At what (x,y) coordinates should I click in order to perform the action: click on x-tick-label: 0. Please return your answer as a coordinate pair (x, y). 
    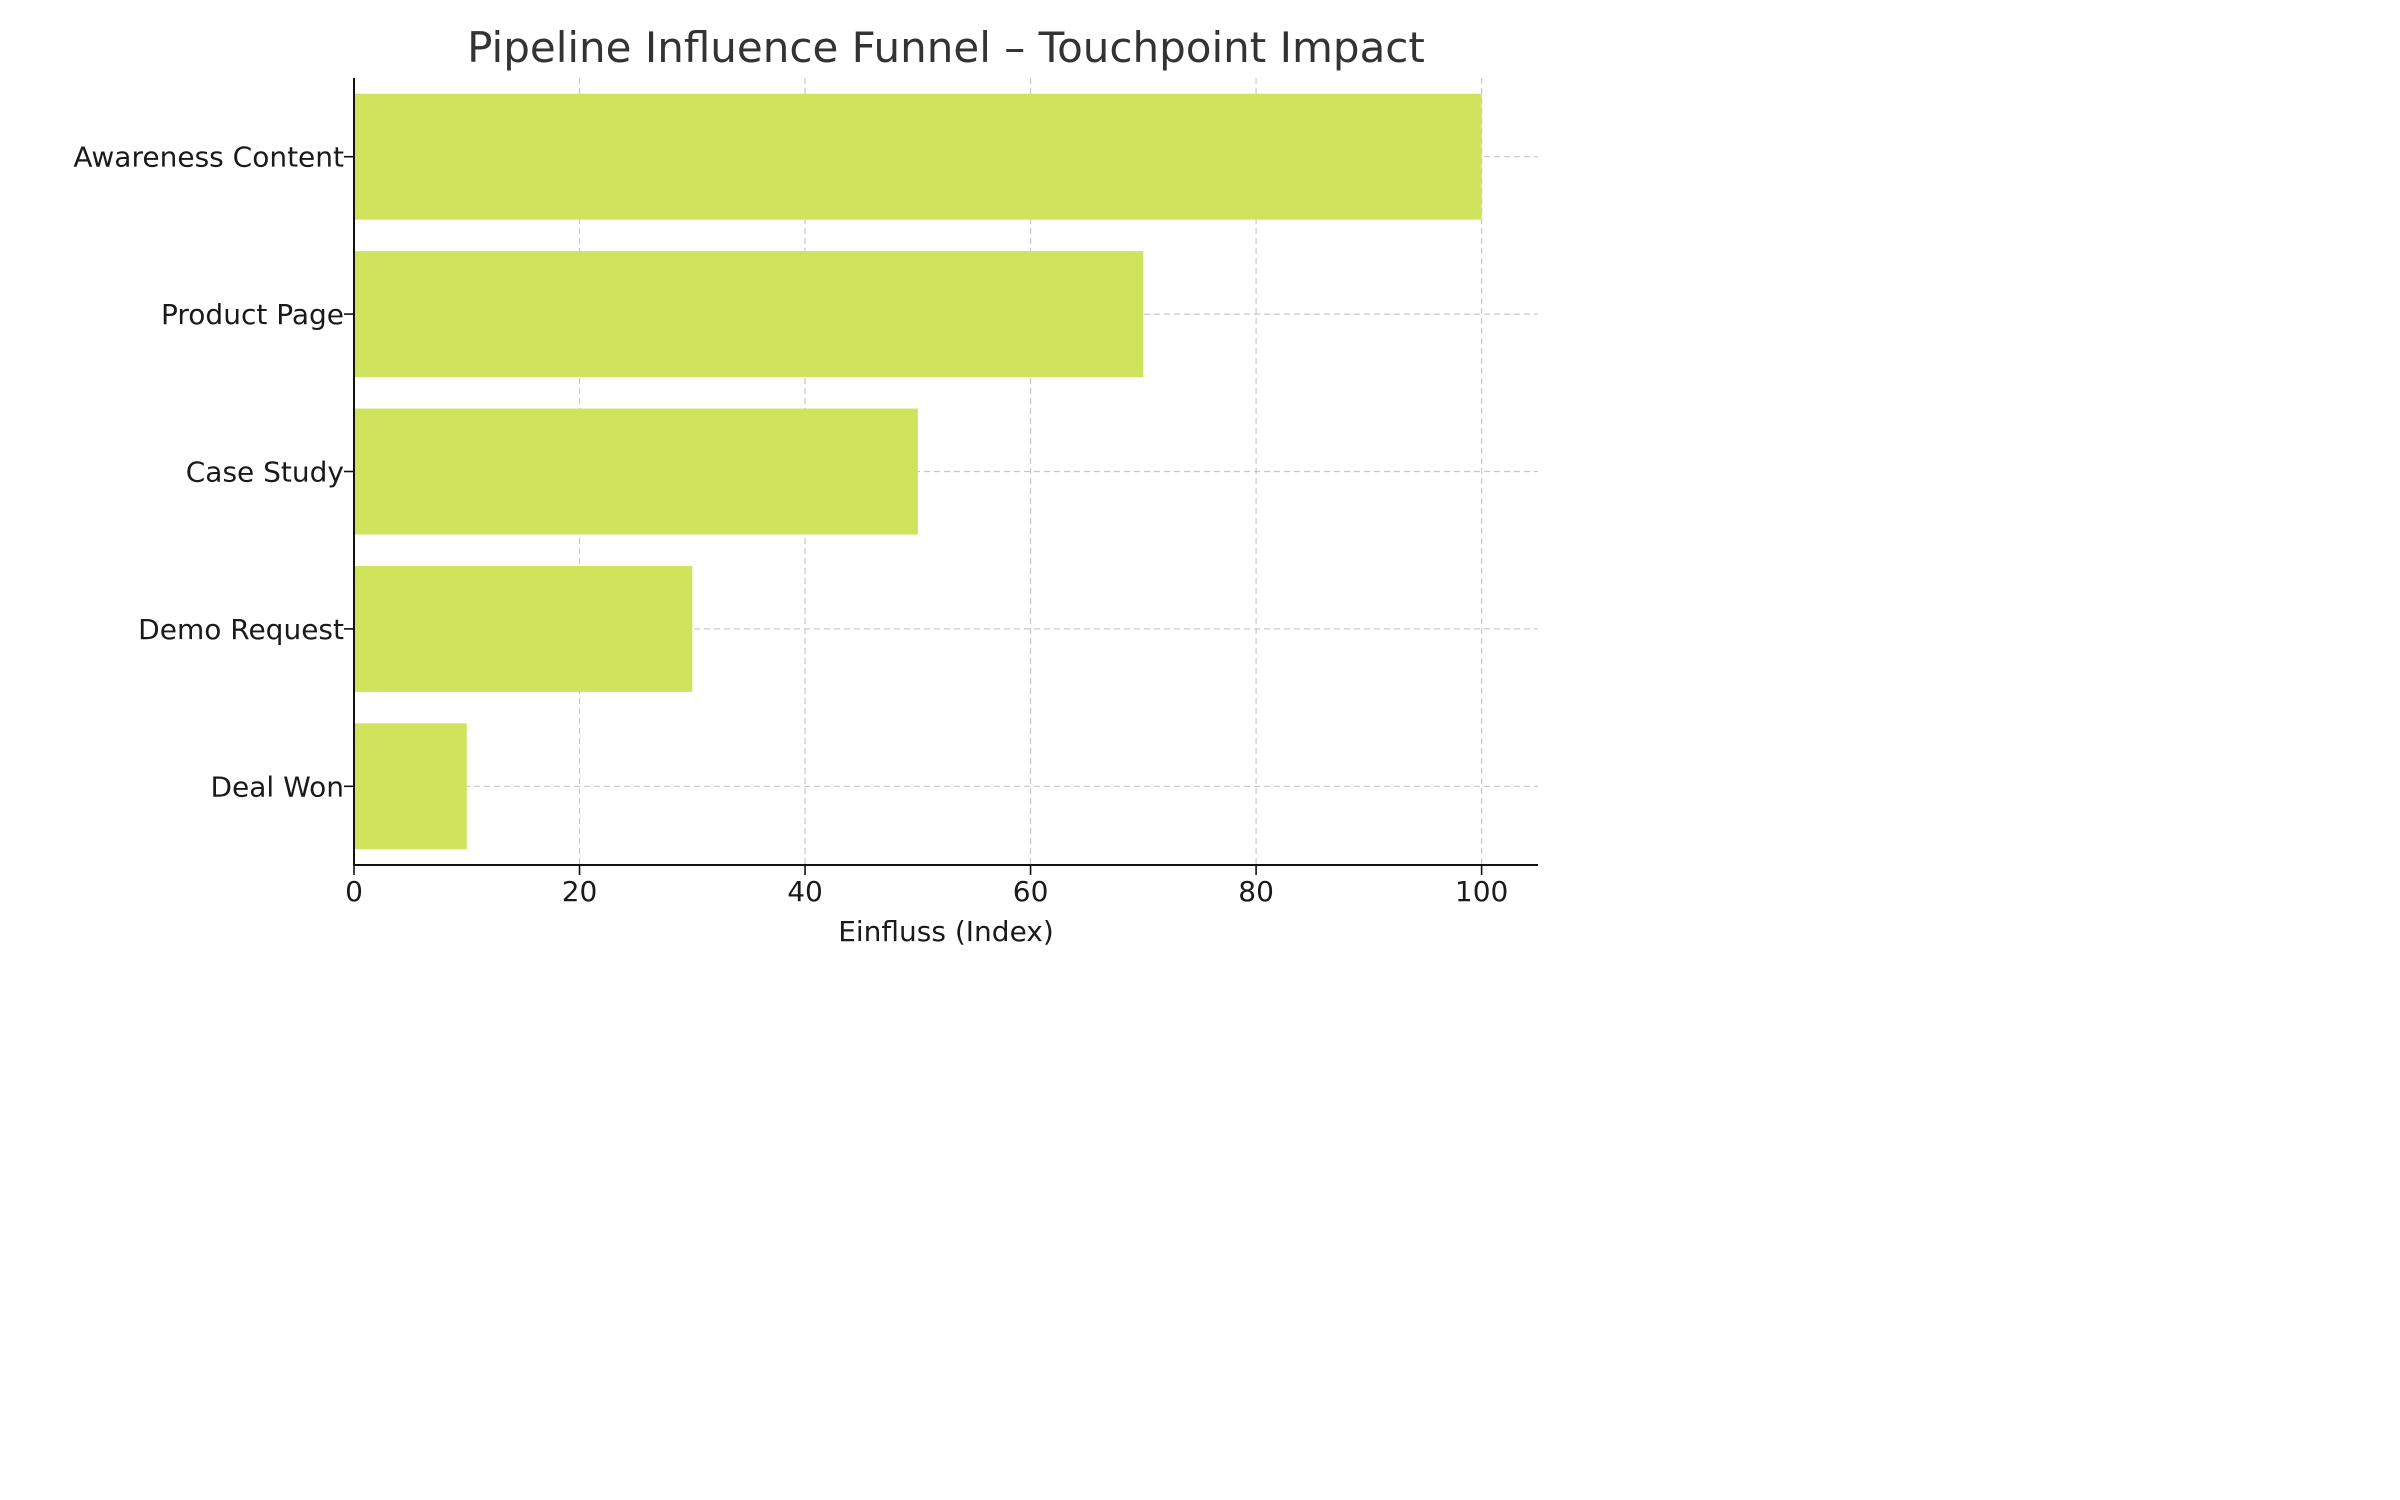
    Looking at the image, I should click on (354, 891).